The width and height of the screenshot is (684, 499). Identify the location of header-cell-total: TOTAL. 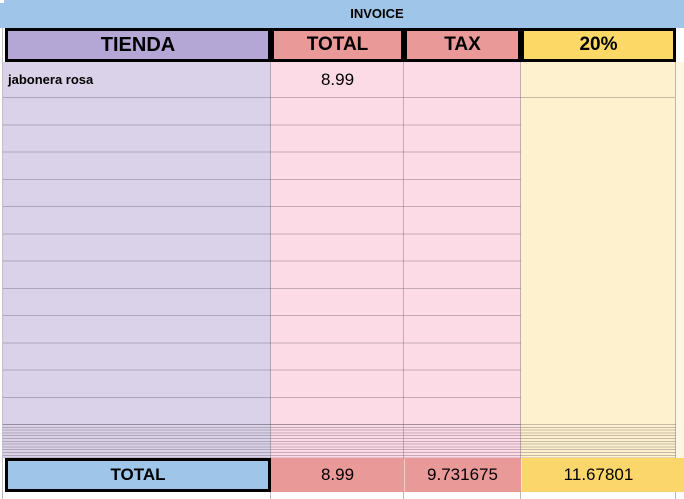
(337, 45).